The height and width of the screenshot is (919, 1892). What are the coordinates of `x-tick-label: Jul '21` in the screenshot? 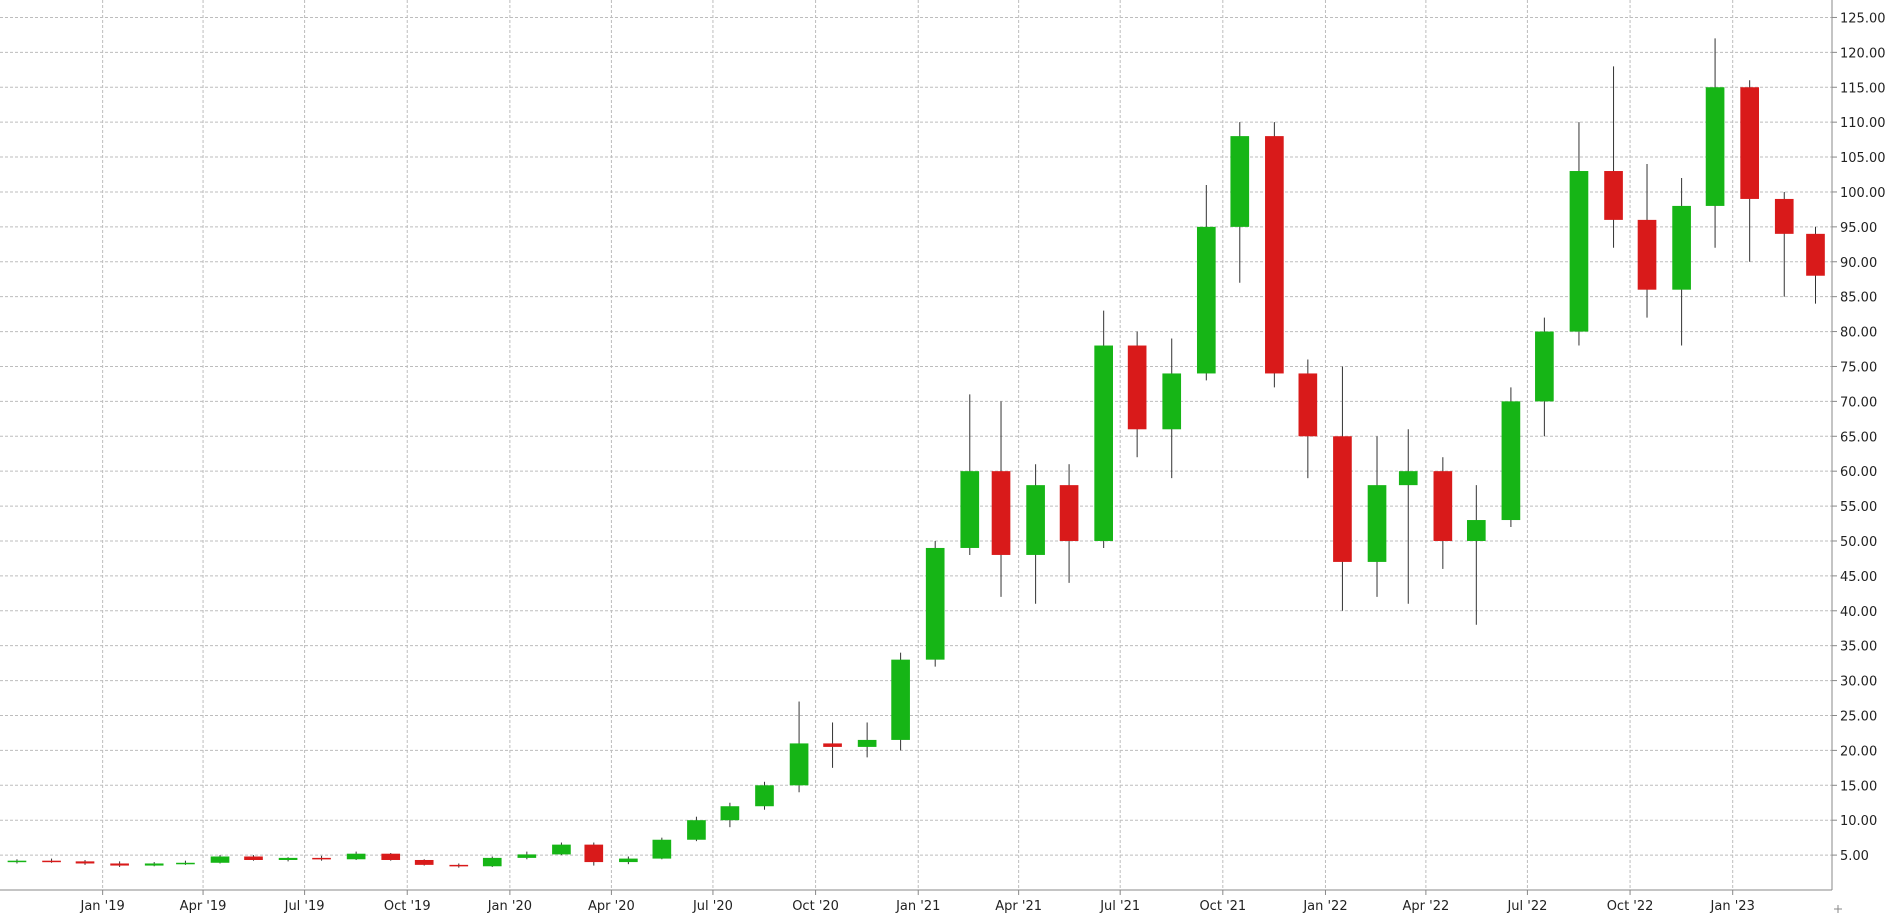 It's located at (1119, 906).